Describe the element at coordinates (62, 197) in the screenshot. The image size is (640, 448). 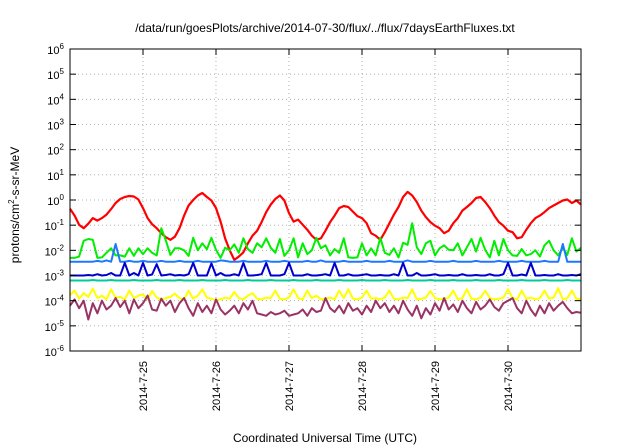
I see `y-tick-exp: 0` at that location.